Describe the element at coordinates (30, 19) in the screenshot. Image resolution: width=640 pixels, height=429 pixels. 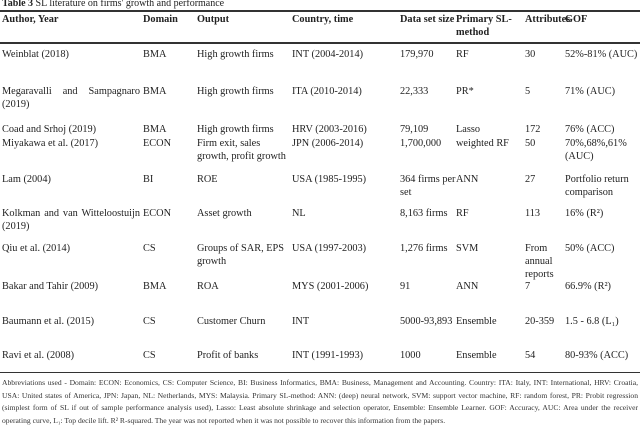
I see `column-header: Author, Year` at that location.